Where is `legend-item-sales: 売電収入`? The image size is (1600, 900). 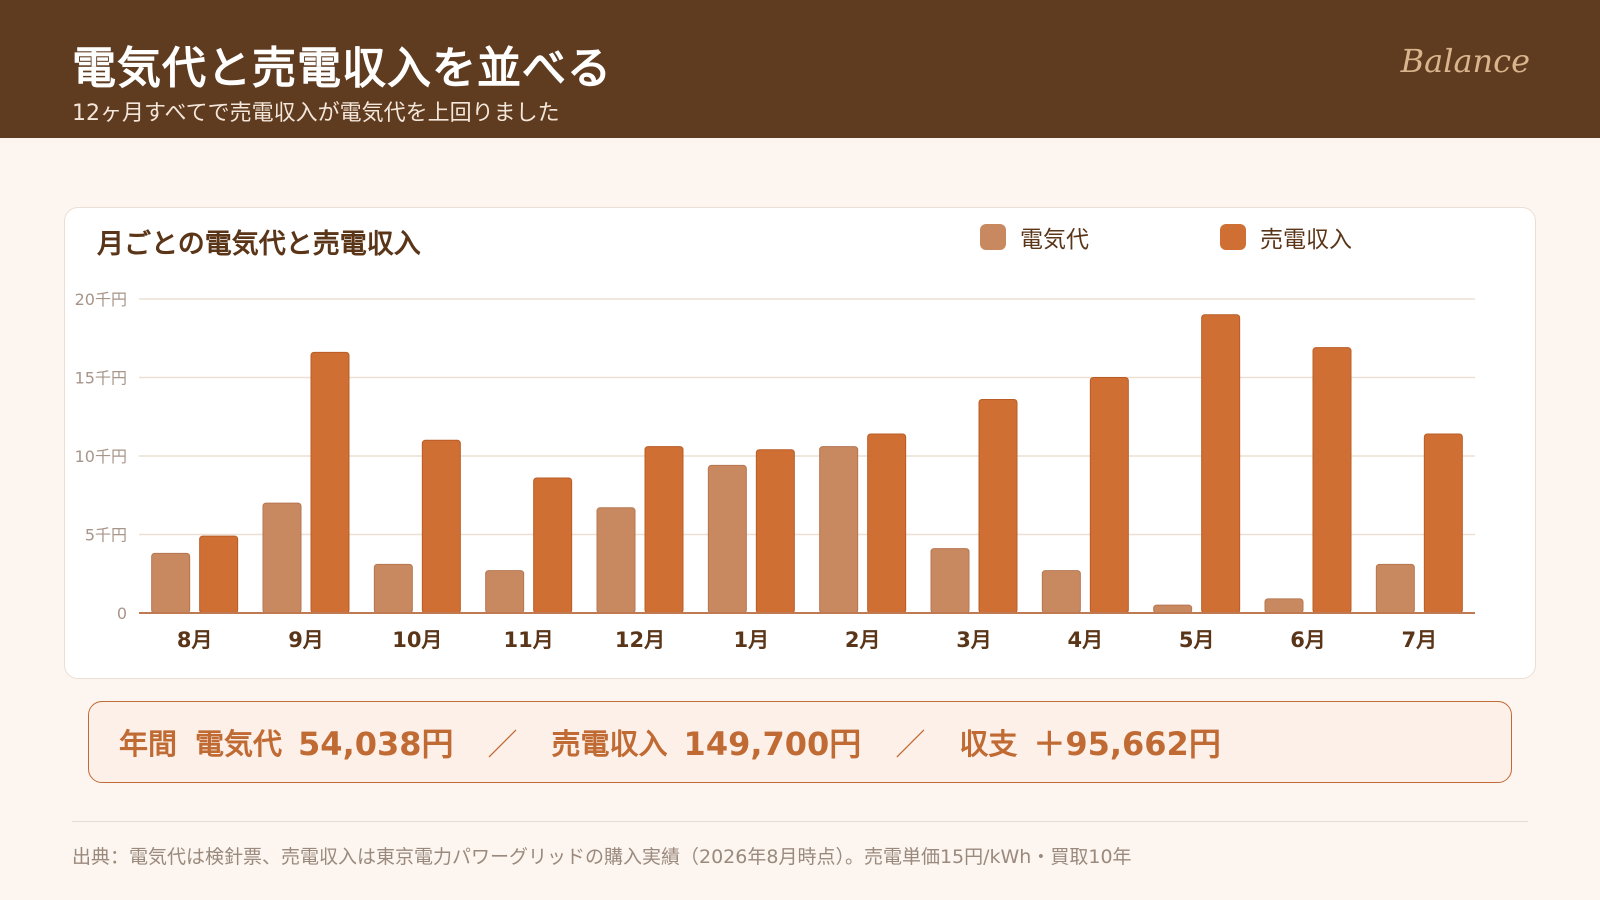
legend-item-sales: 売電収入 is located at coordinates (1286, 237).